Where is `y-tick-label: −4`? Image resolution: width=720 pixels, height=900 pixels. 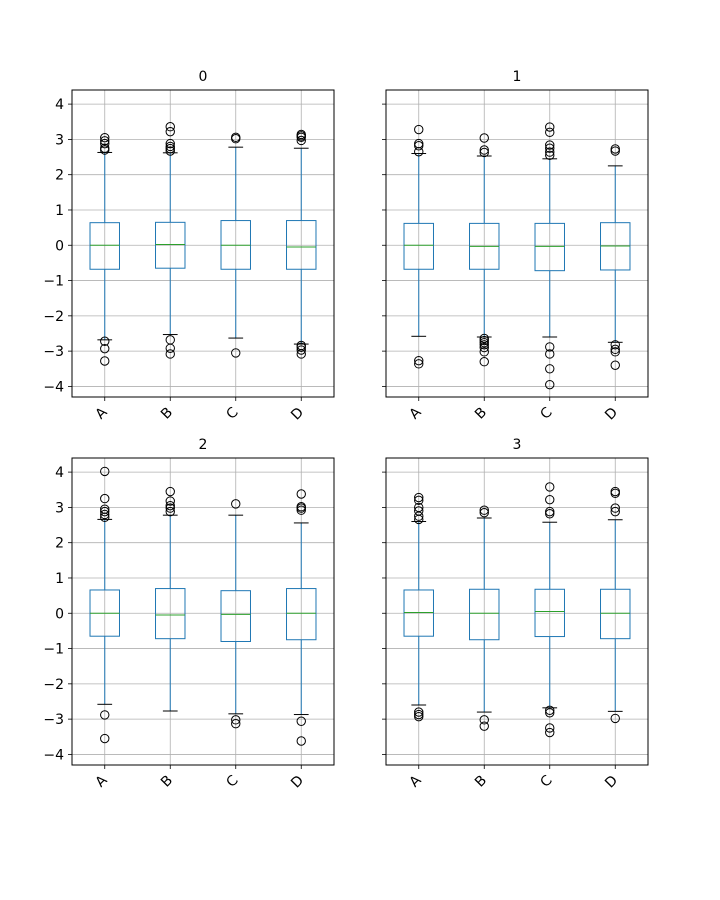 y-tick-label: −4 is located at coordinates (53, 387).